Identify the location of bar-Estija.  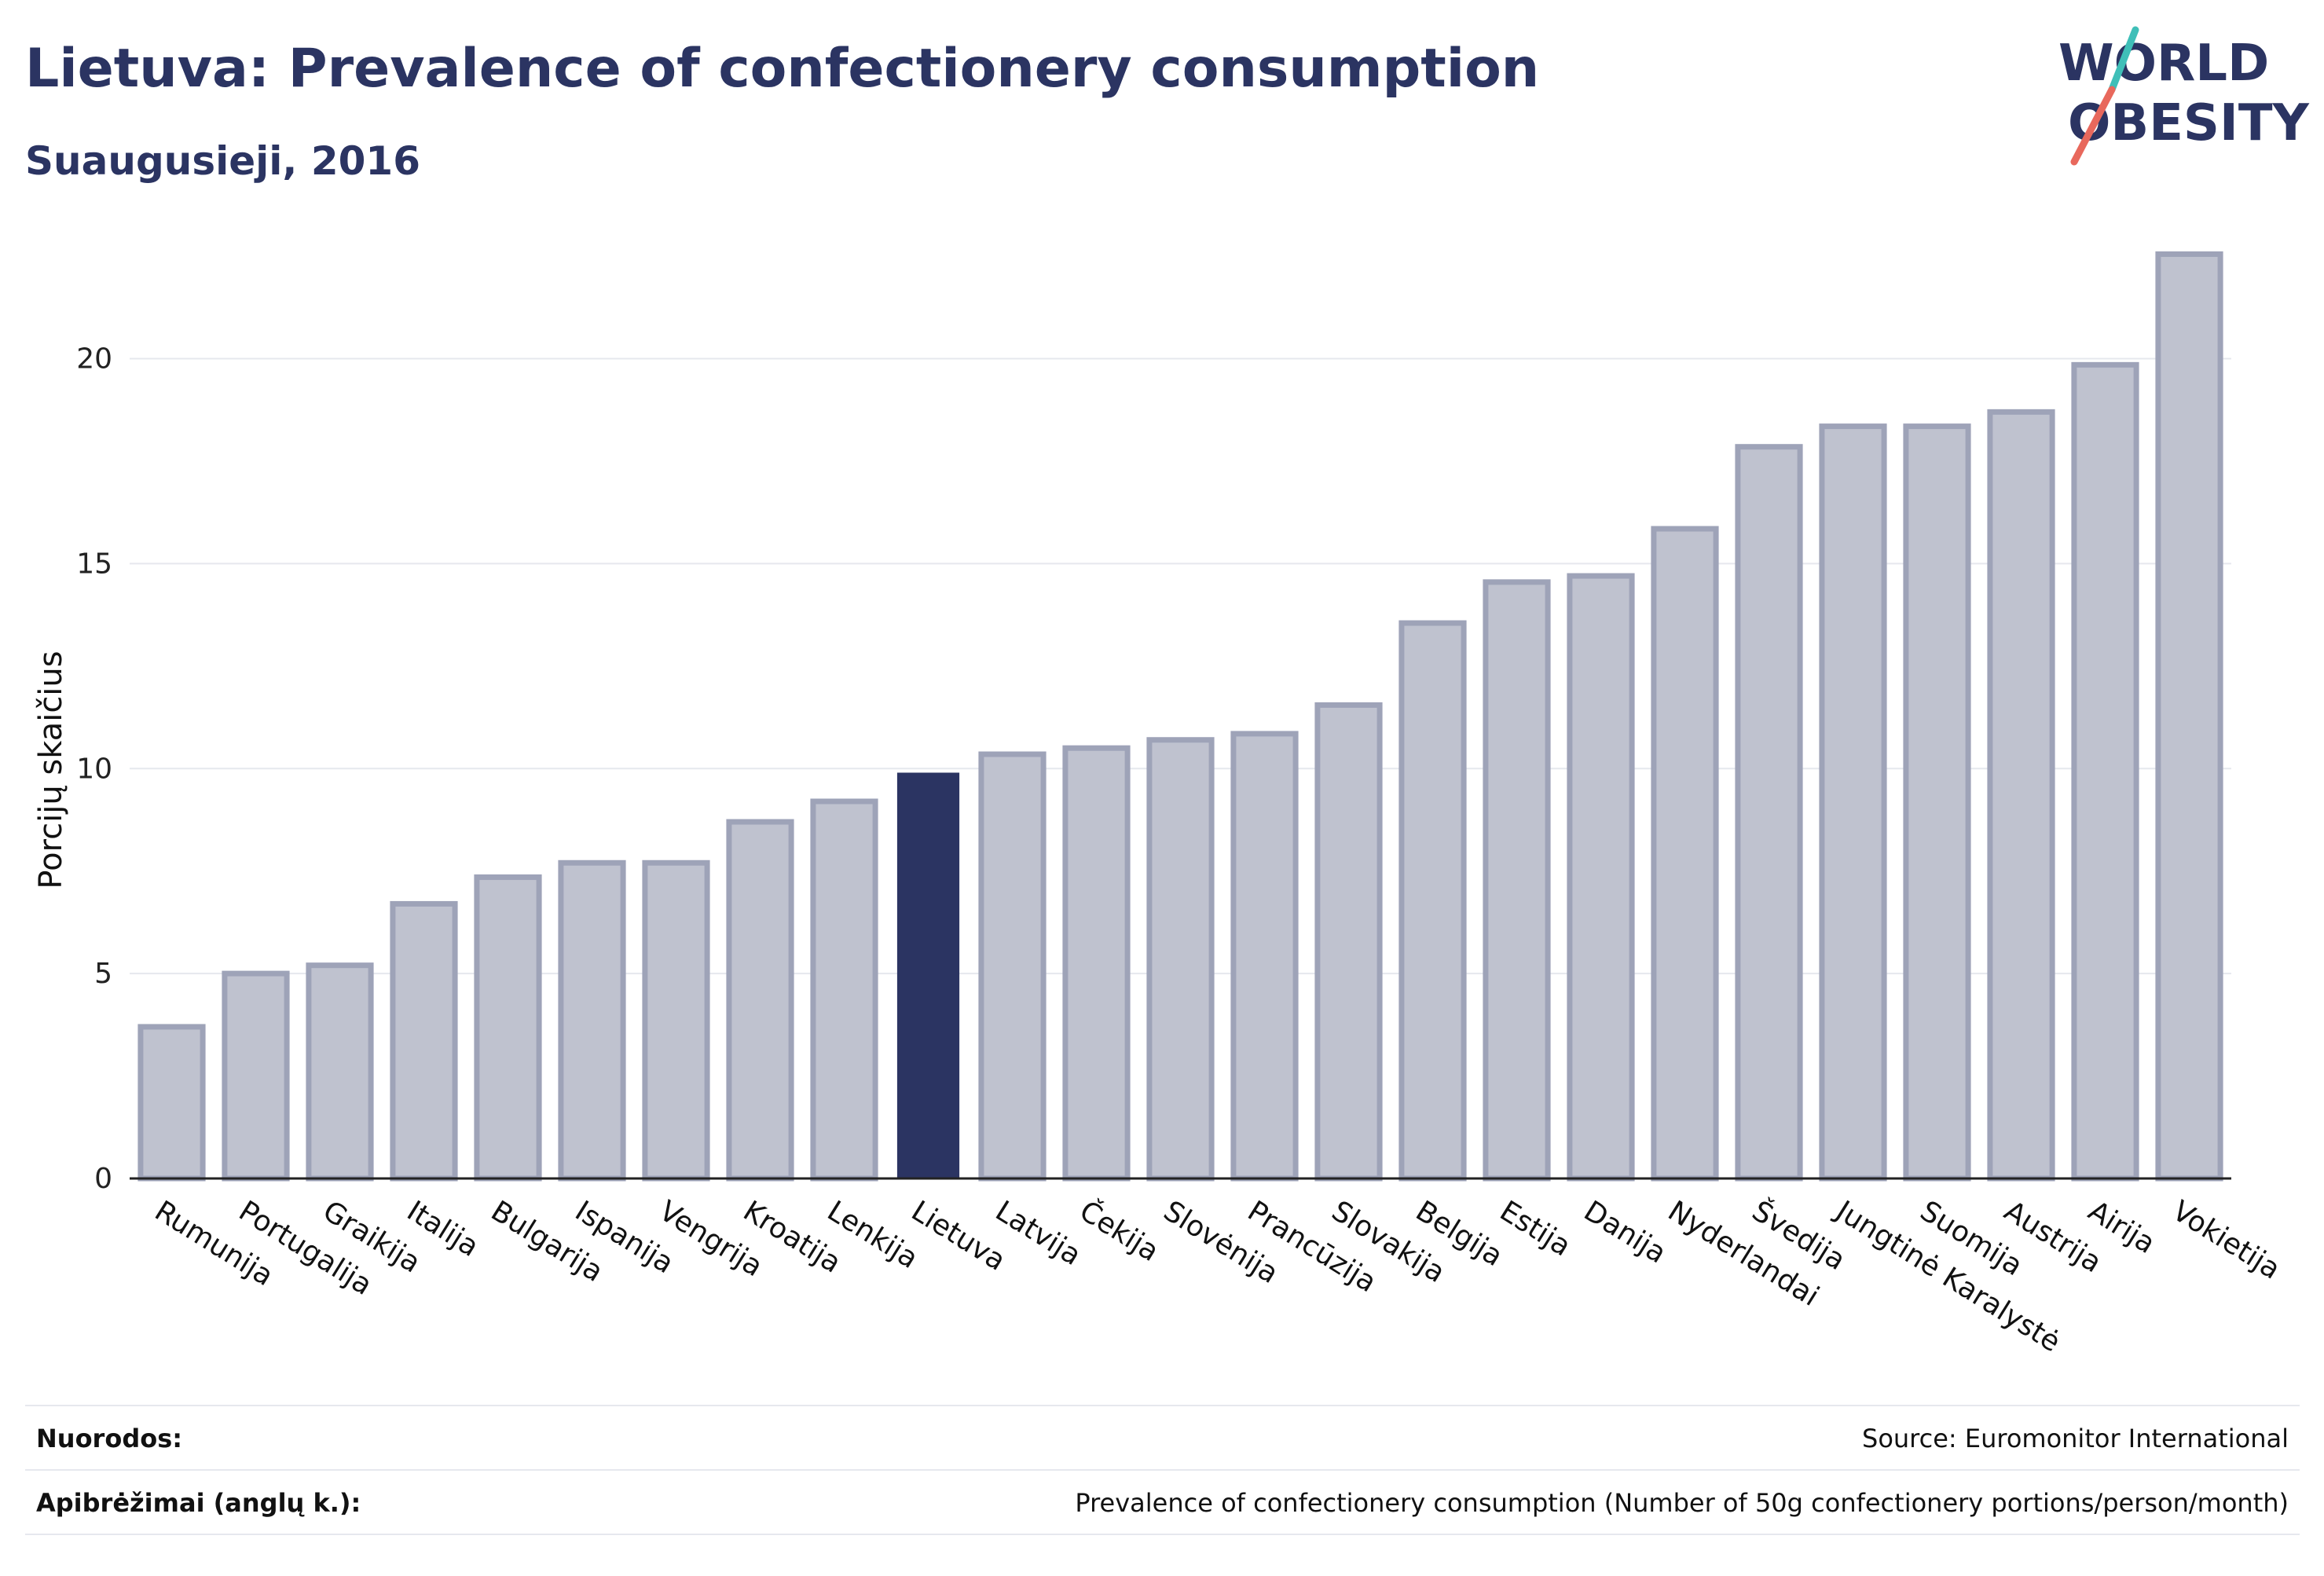
(1517, 880).